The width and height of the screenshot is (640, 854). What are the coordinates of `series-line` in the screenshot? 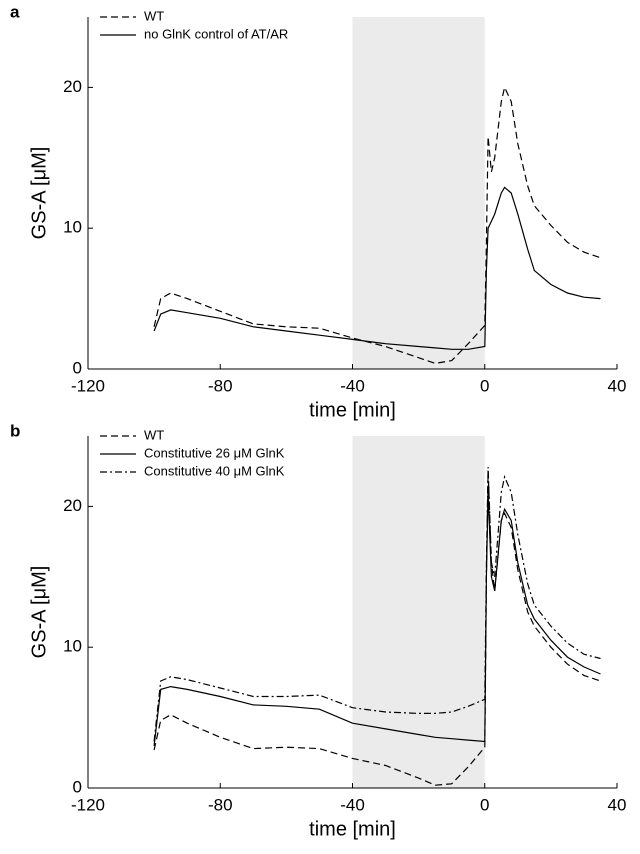 It's located at (377, 268).